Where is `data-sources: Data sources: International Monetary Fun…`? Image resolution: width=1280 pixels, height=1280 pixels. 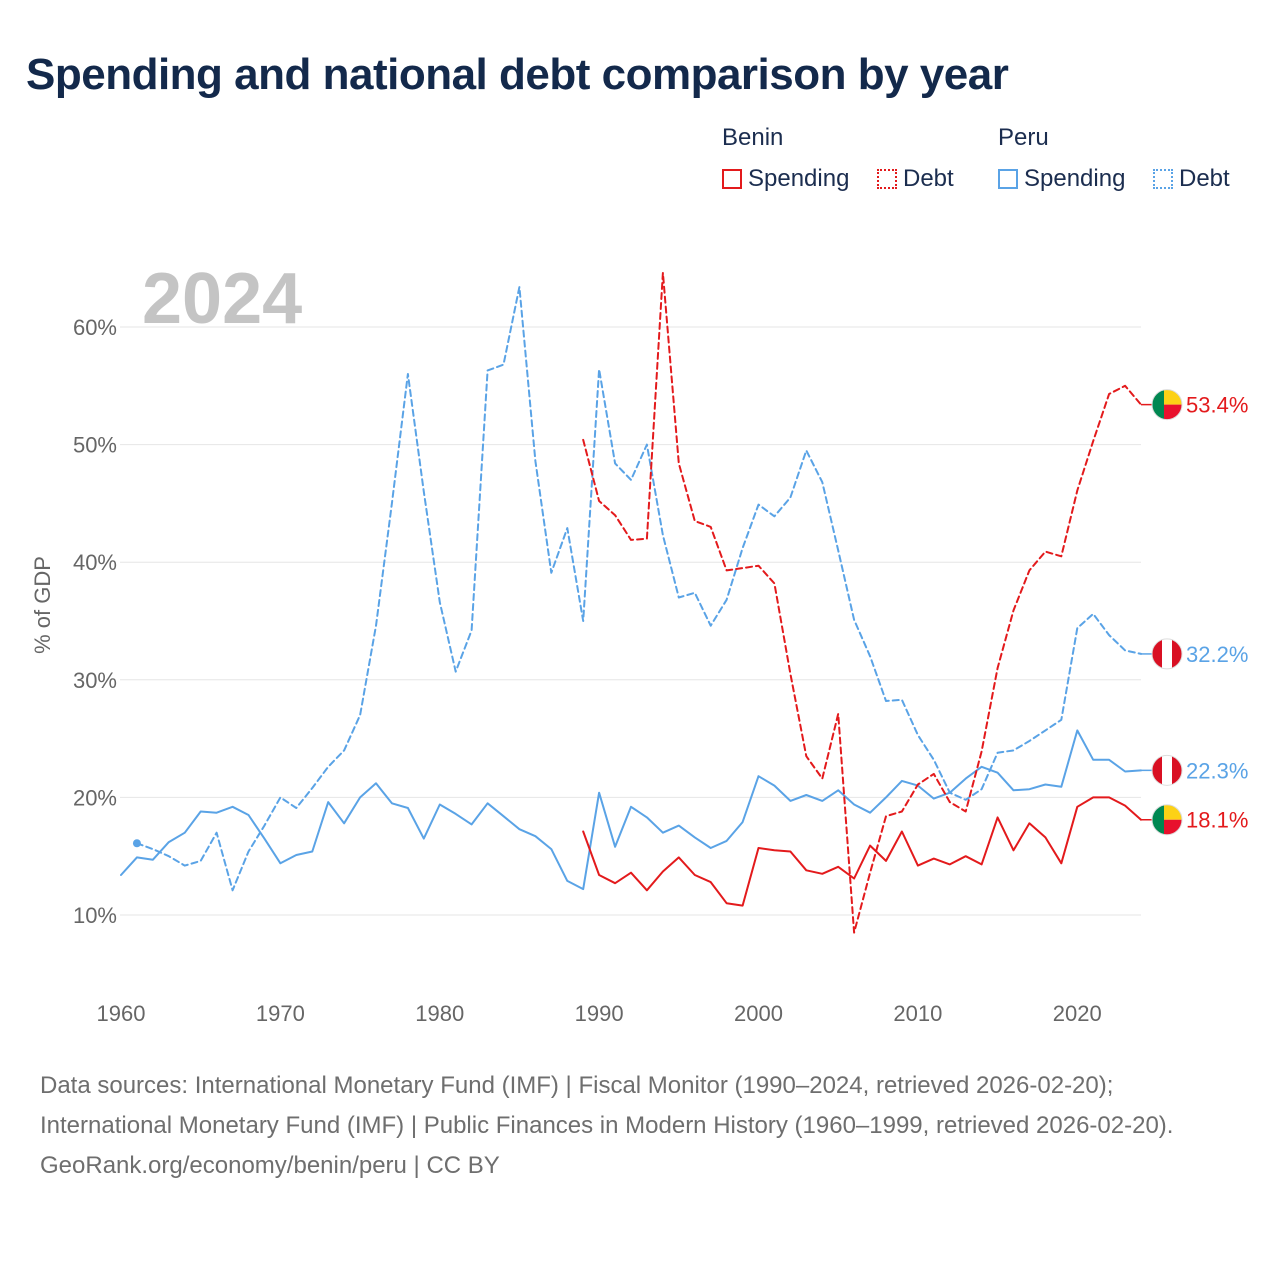
data-sources: Data sources: International Monetary Fun… is located at coordinates (607, 1105).